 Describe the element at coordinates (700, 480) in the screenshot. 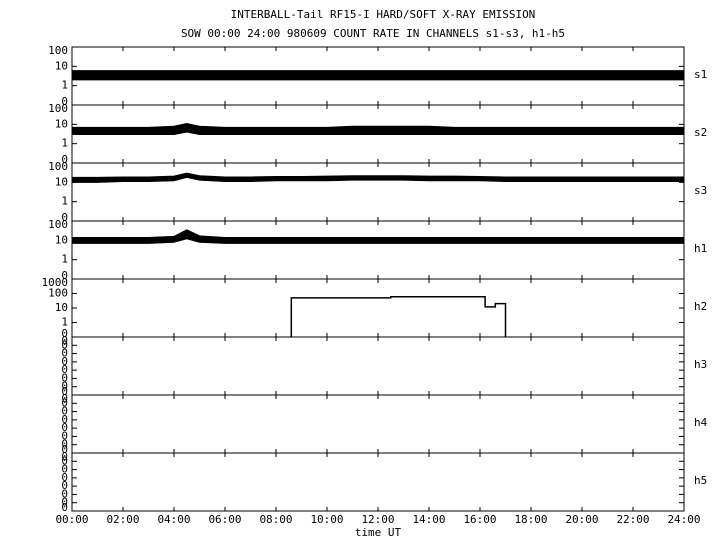

I see `panel-label: h5` at that location.